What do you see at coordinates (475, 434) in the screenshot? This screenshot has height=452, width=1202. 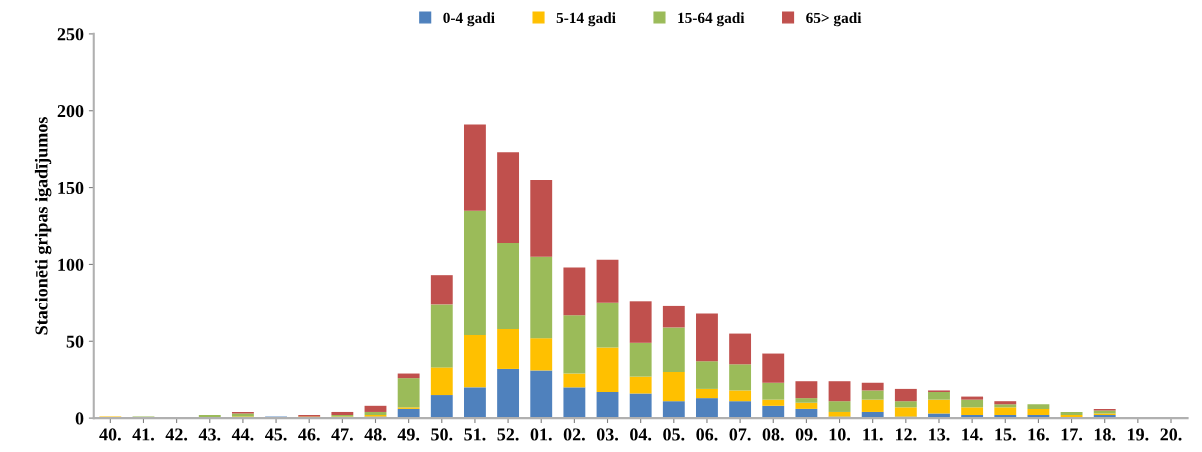 I see `x-tick-label: 51.` at bounding box center [475, 434].